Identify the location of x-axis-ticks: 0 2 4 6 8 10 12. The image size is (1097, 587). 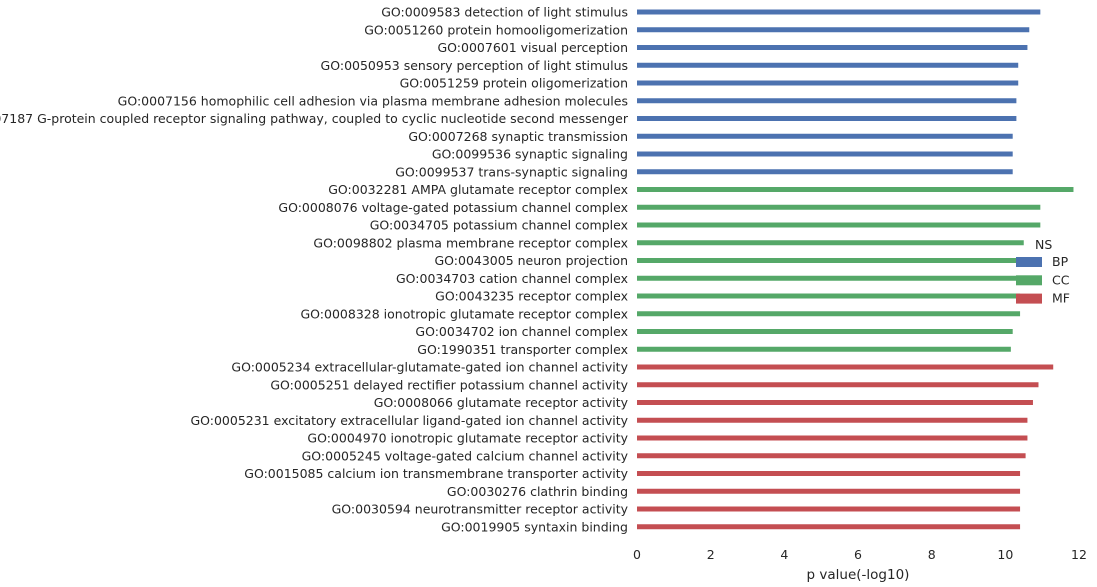
(860, 554).